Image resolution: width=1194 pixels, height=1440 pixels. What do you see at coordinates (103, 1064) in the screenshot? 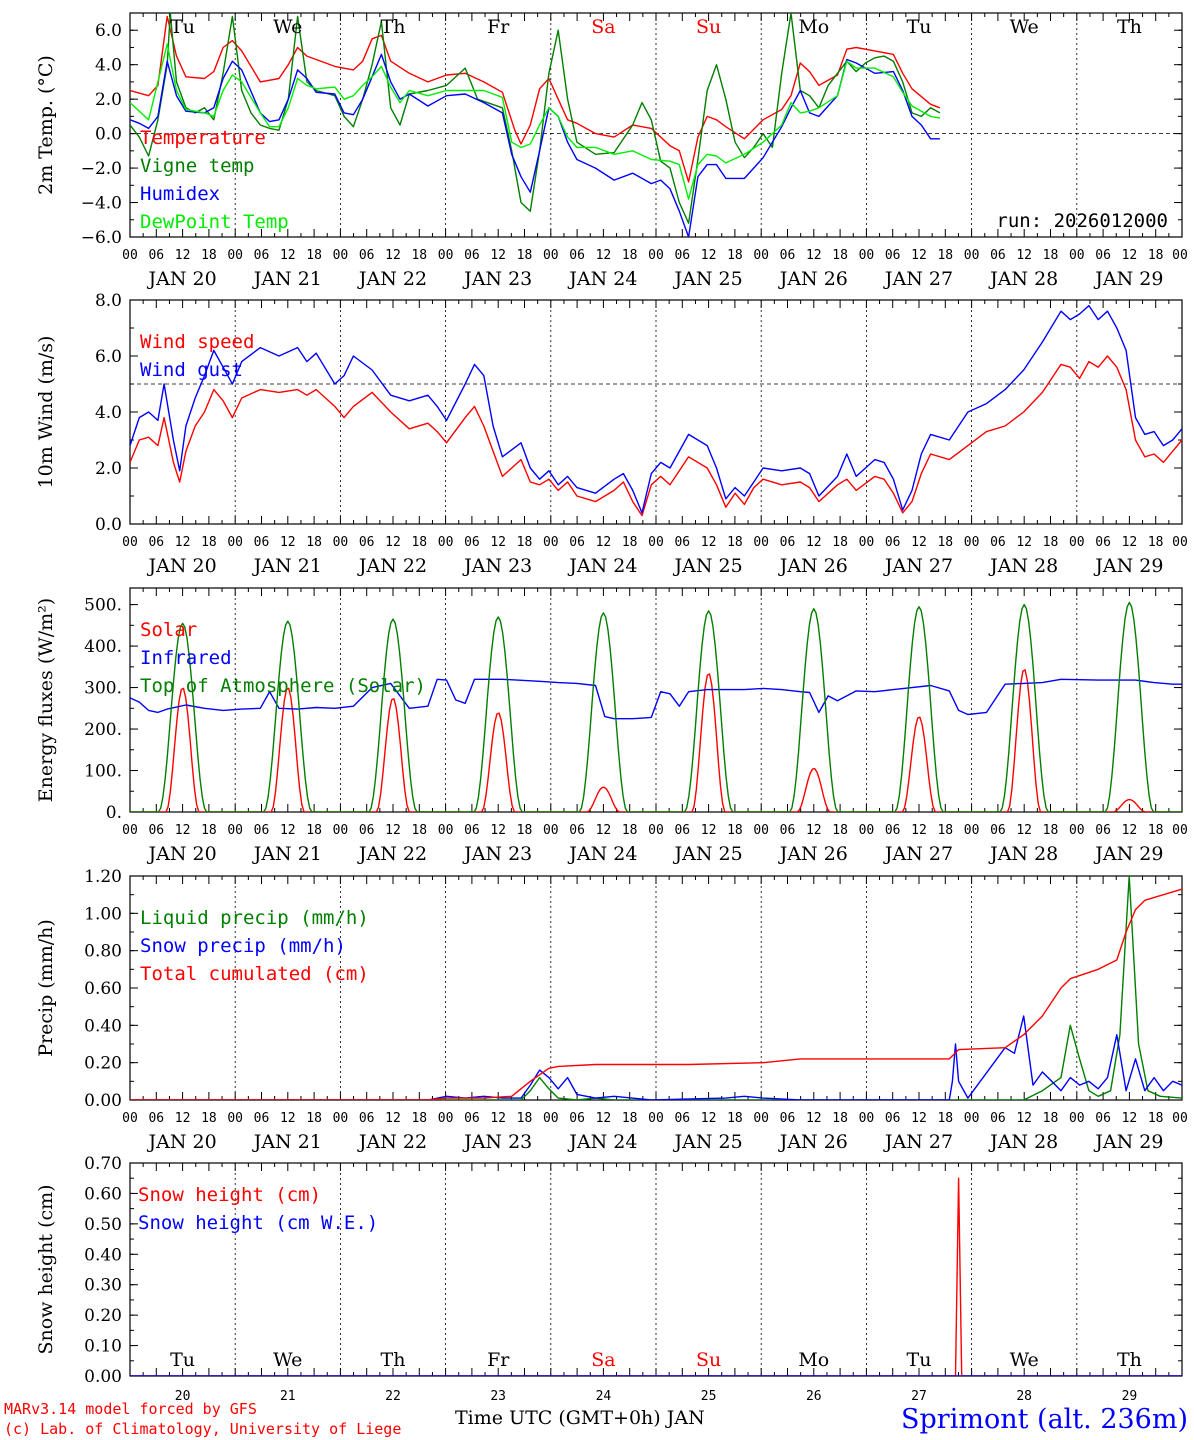
I see `y-tick-label: 0.20` at bounding box center [103, 1064].